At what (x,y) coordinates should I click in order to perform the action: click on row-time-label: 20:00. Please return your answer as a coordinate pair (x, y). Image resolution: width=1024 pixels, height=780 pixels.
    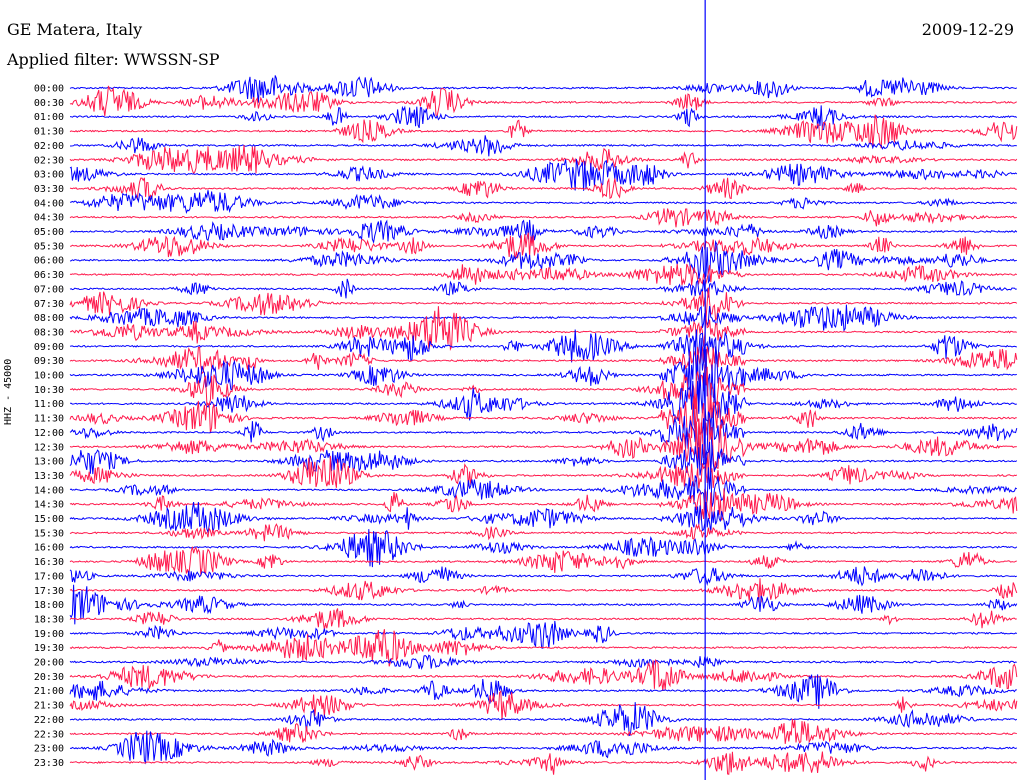
    Looking at the image, I should click on (49, 663).